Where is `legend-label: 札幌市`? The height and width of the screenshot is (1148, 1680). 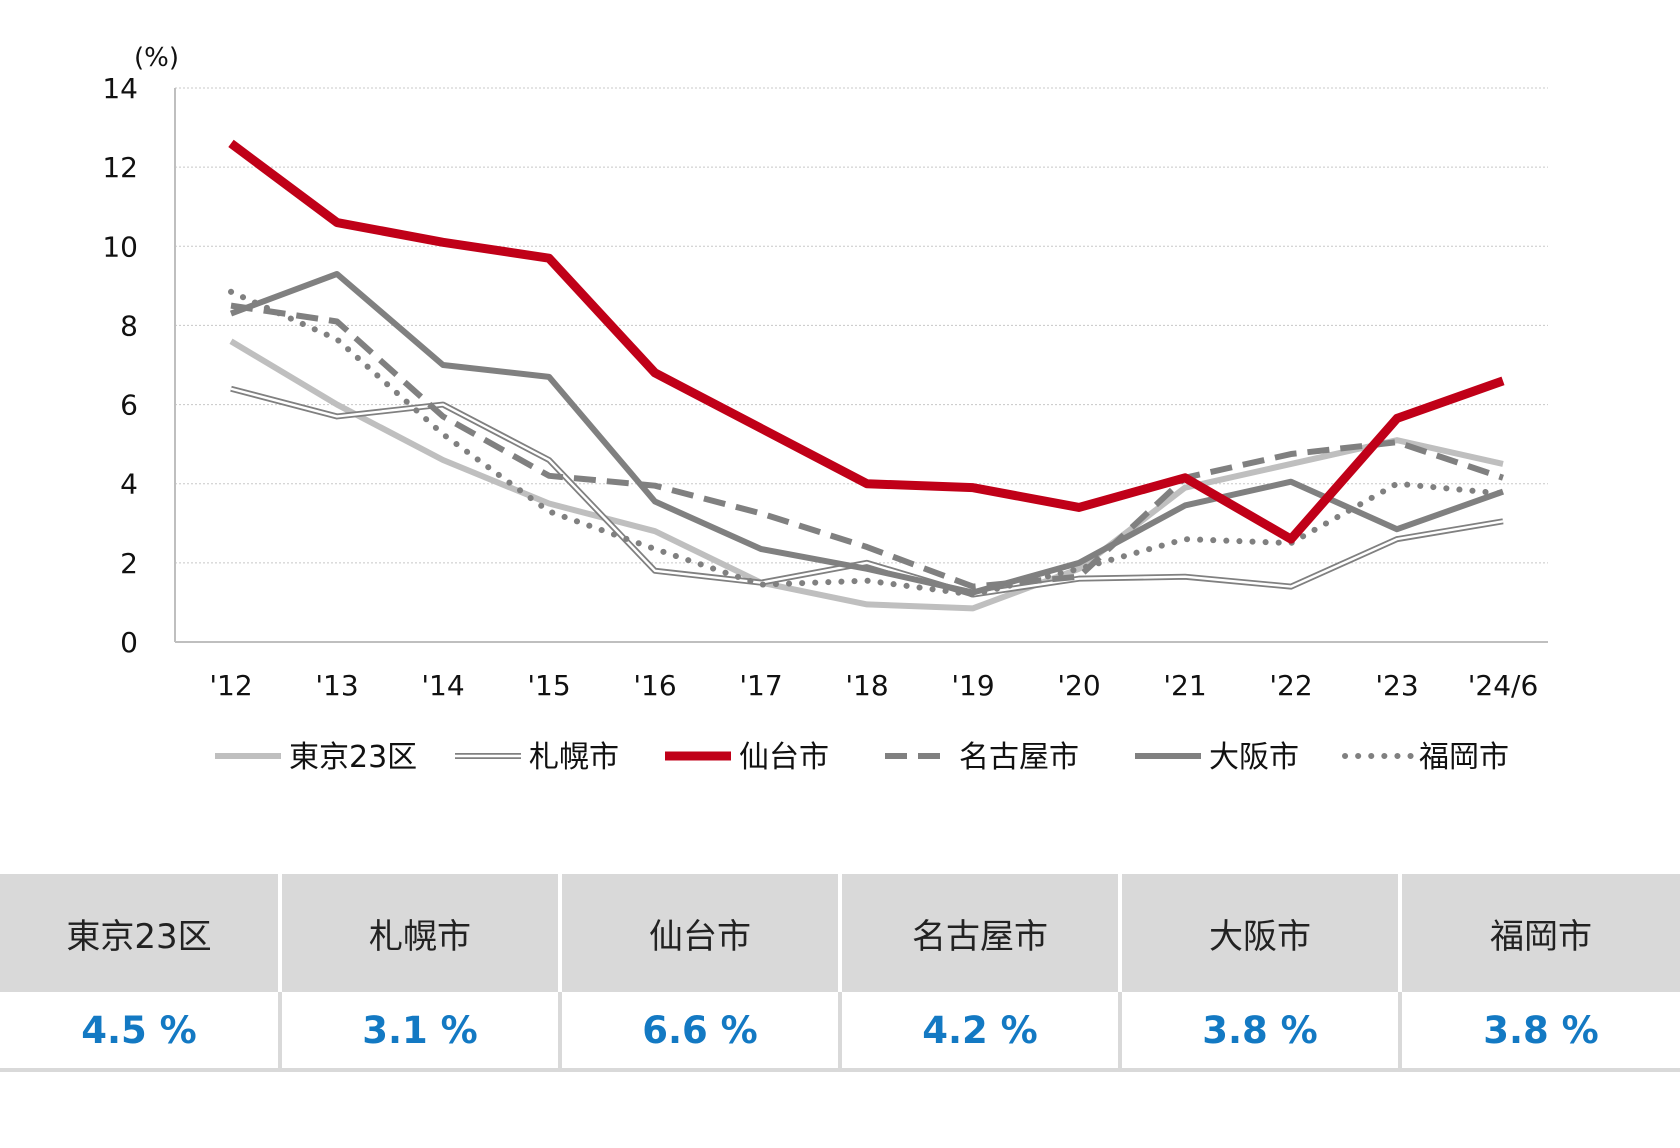
legend-label: 札幌市 is located at coordinates (574, 757).